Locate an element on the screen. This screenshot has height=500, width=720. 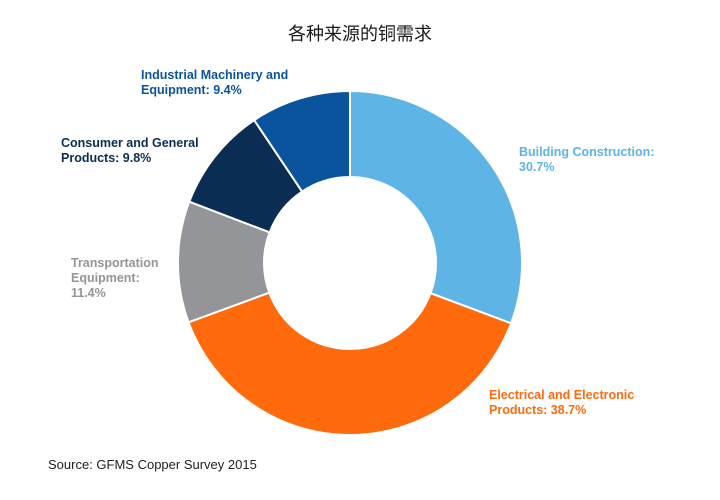
label-line: Industrial Machinery and is located at coordinates (215, 75).